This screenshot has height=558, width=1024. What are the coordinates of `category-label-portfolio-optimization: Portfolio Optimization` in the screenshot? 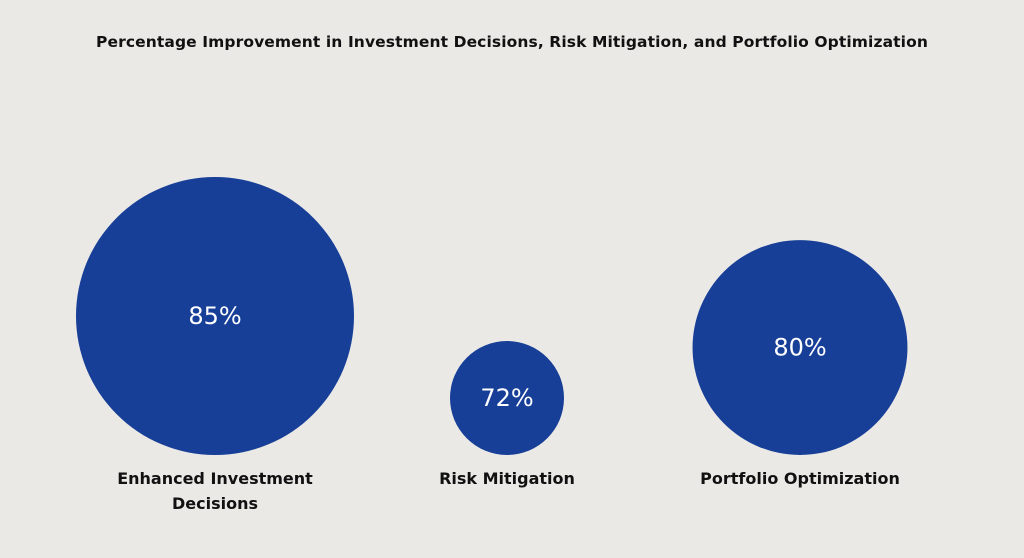 It's located at (800, 478).